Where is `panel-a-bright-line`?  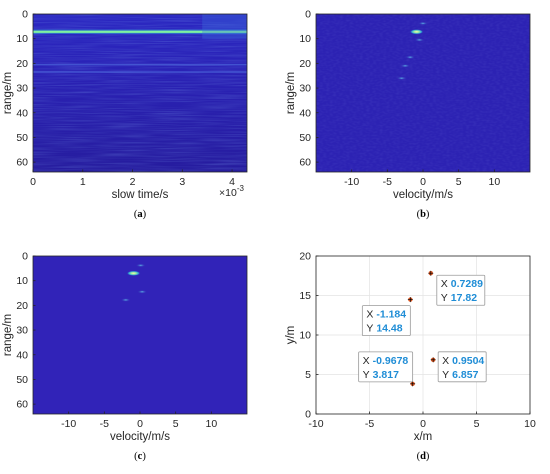
panel-a-bright-line is located at coordinates (140, 31).